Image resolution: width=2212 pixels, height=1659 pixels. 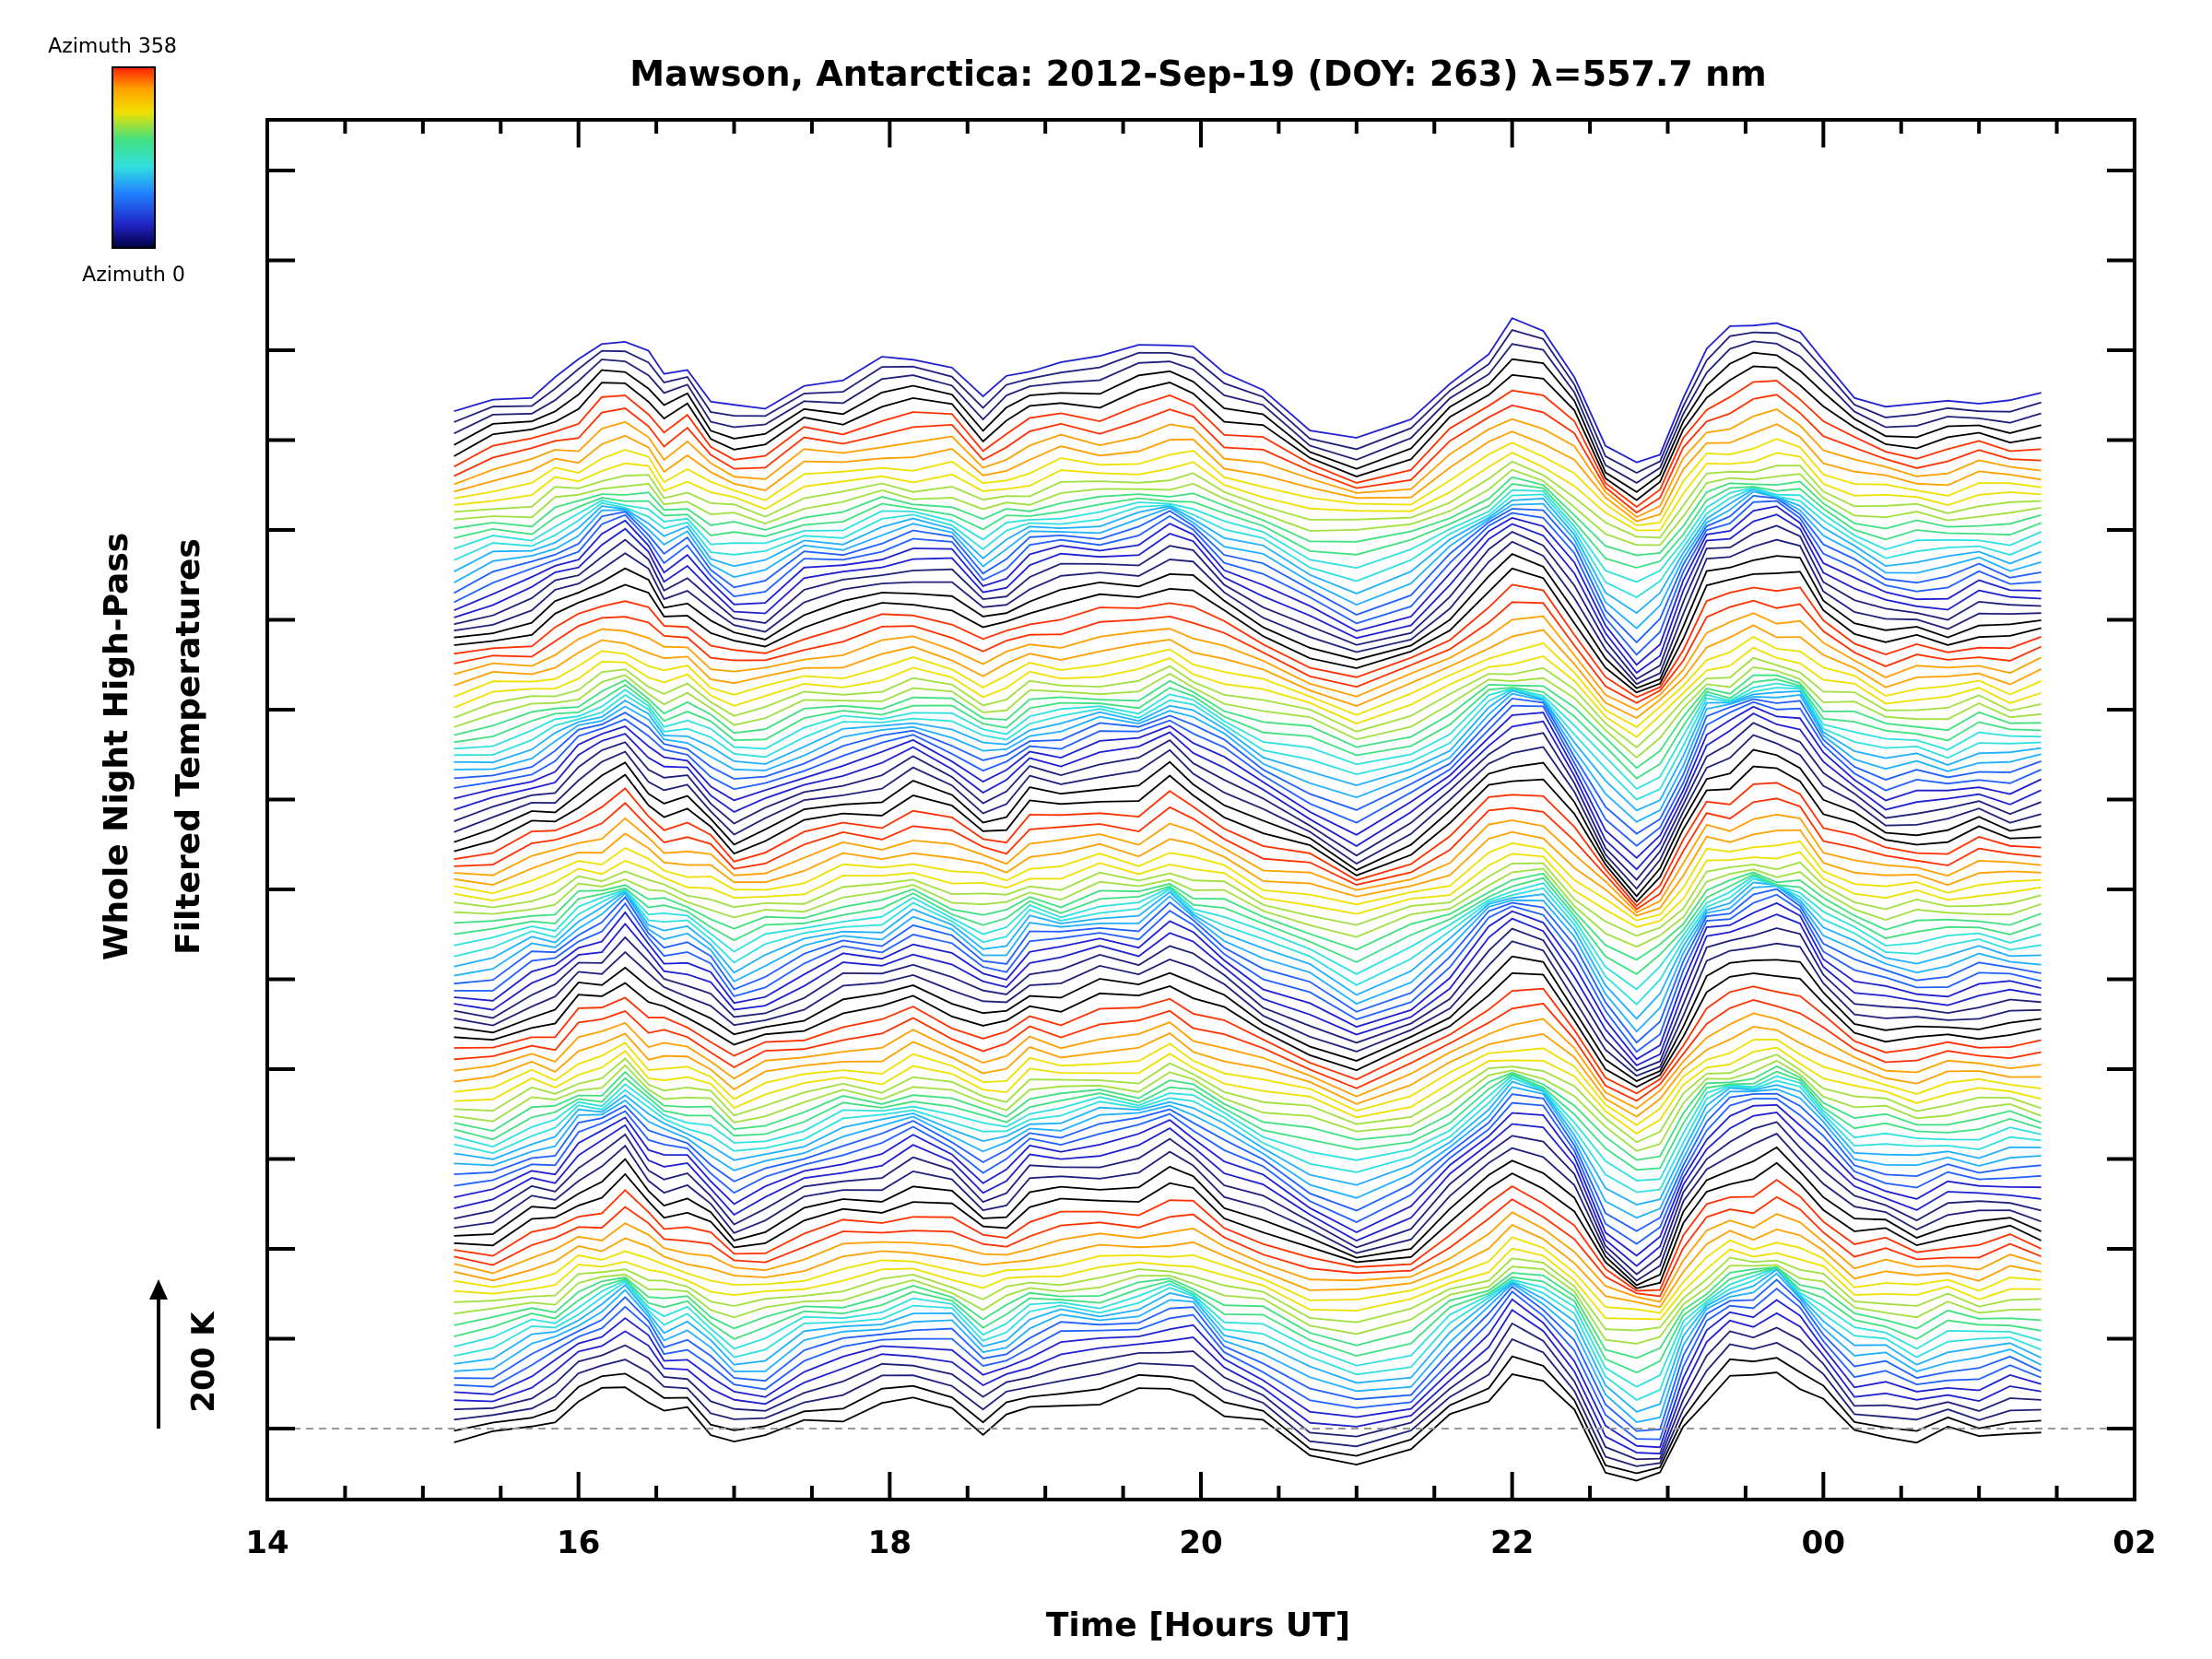 What do you see at coordinates (133, 275) in the screenshot?
I see `colorbar-bottom-label: Azimuth 0` at bounding box center [133, 275].